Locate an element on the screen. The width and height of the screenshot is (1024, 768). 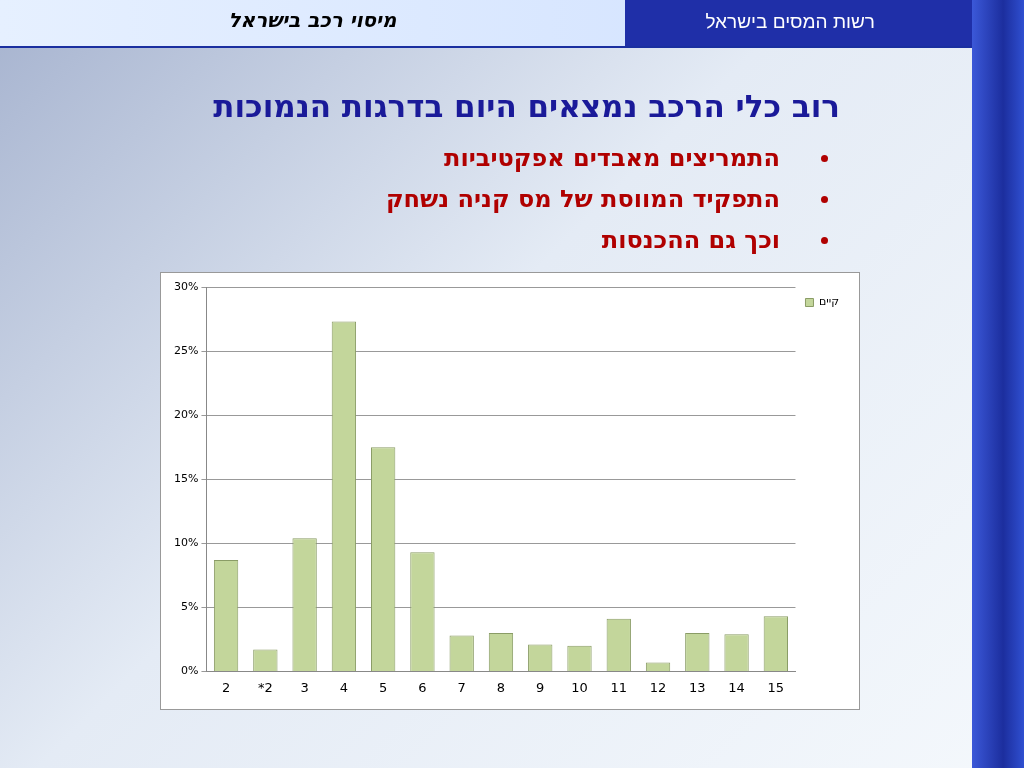
x-tick-label: 15 is located at coordinates (776, 687).